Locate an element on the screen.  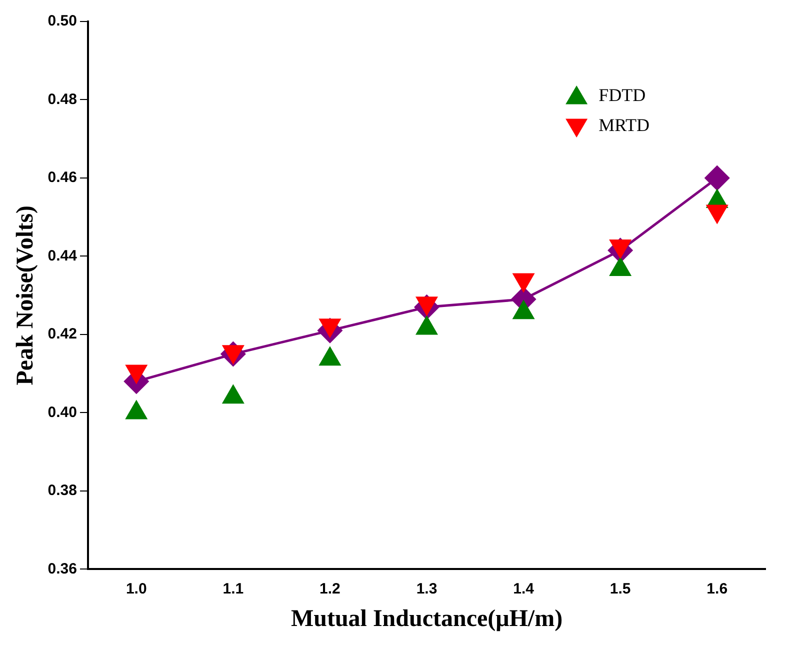
x-axis-title: Mutual Inductance(μH/m) is located at coordinates (426, 619).